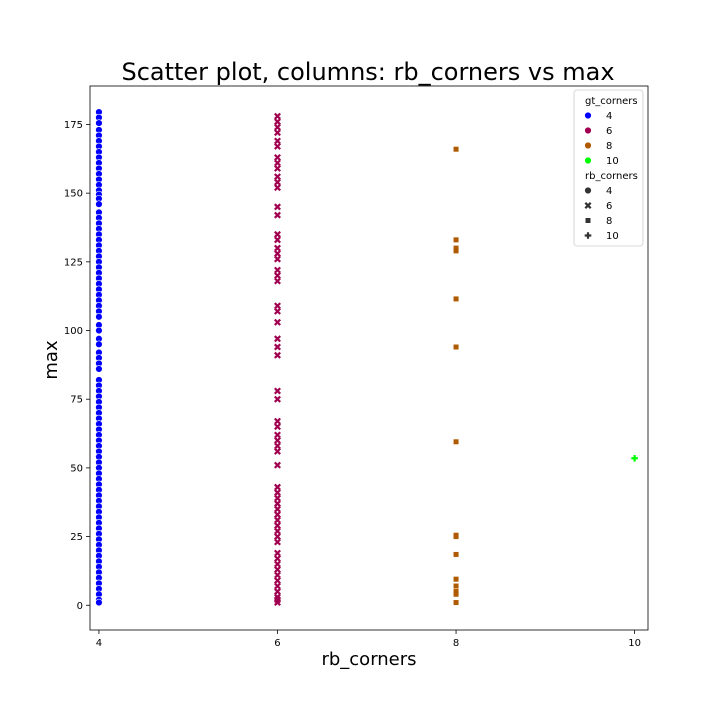 The height and width of the screenshot is (720, 720). What do you see at coordinates (73, 262) in the screenshot?
I see `y-tick-label: 125` at bounding box center [73, 262].